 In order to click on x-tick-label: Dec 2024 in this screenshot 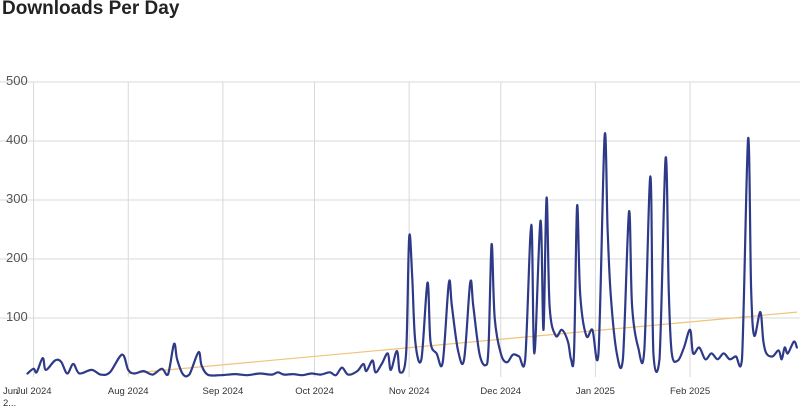, I will do `click(500, 391)`.